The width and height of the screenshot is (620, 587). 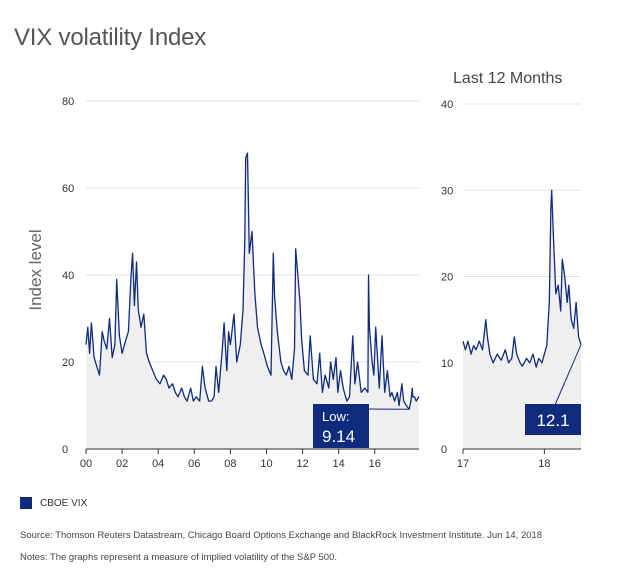 I want to click on main-y-tick-label: 80, so click(x=68, y=102).